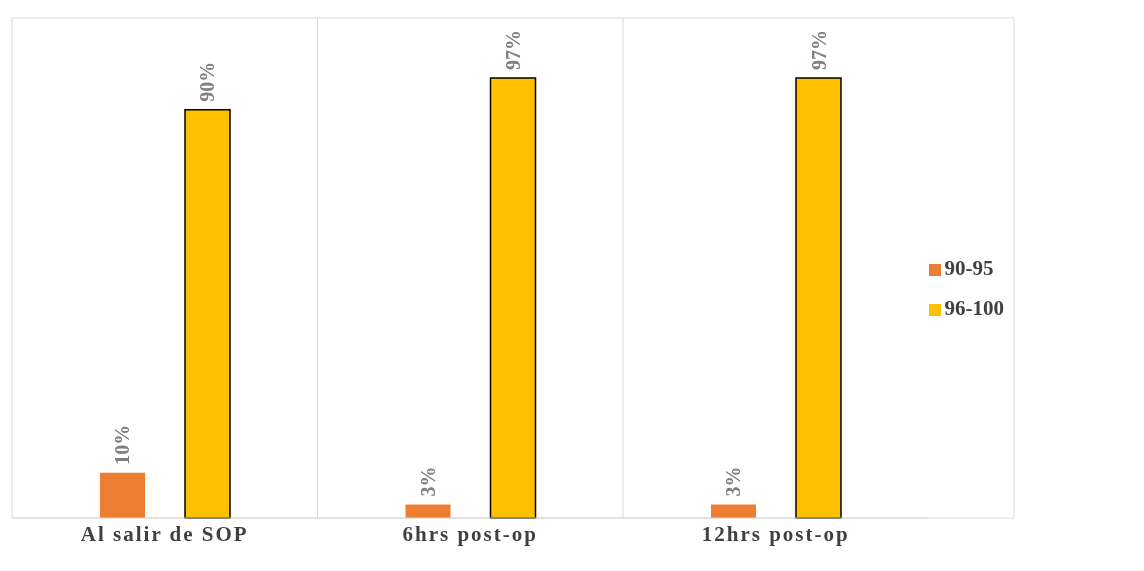 The image size is (1144, 571). What do you see at coordinates (164, 533) in the screenshot?
I see `x-tick-label: Al salir de SOP` at bounding box center [164, 533].